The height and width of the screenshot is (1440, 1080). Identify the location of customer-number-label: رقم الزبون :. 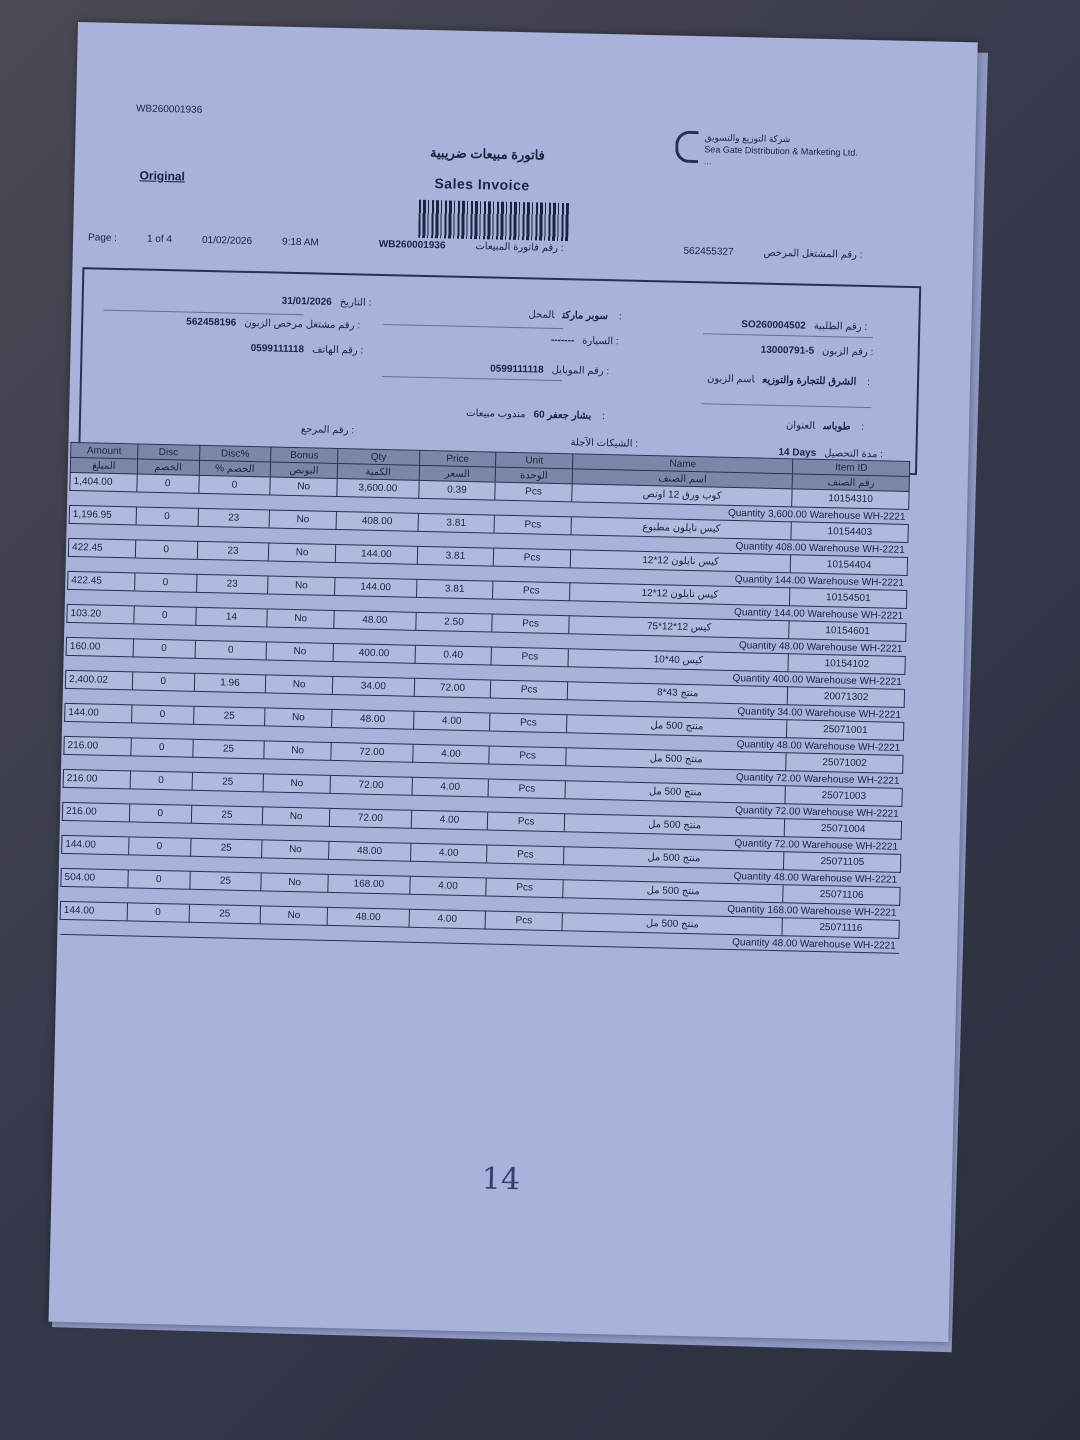
(847, 352).